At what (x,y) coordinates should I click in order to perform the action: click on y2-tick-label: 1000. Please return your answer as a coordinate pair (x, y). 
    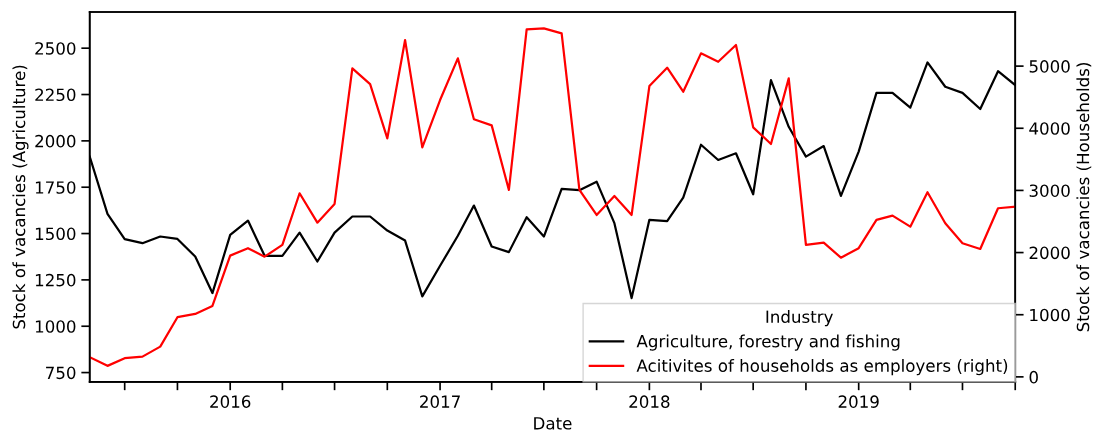
    Looking at the image, I should click on (1050, 315).